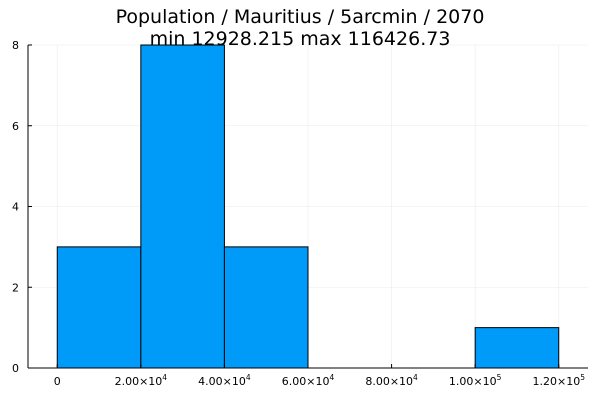  Describe the element at coordinates (57, 381) in the screenshot. I see `x-tick-label: 0` at that location.